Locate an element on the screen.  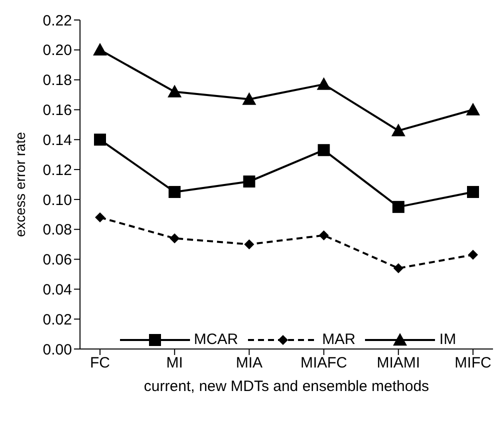
y-tick-label: 0.18 is located at coordinates (57, 81).